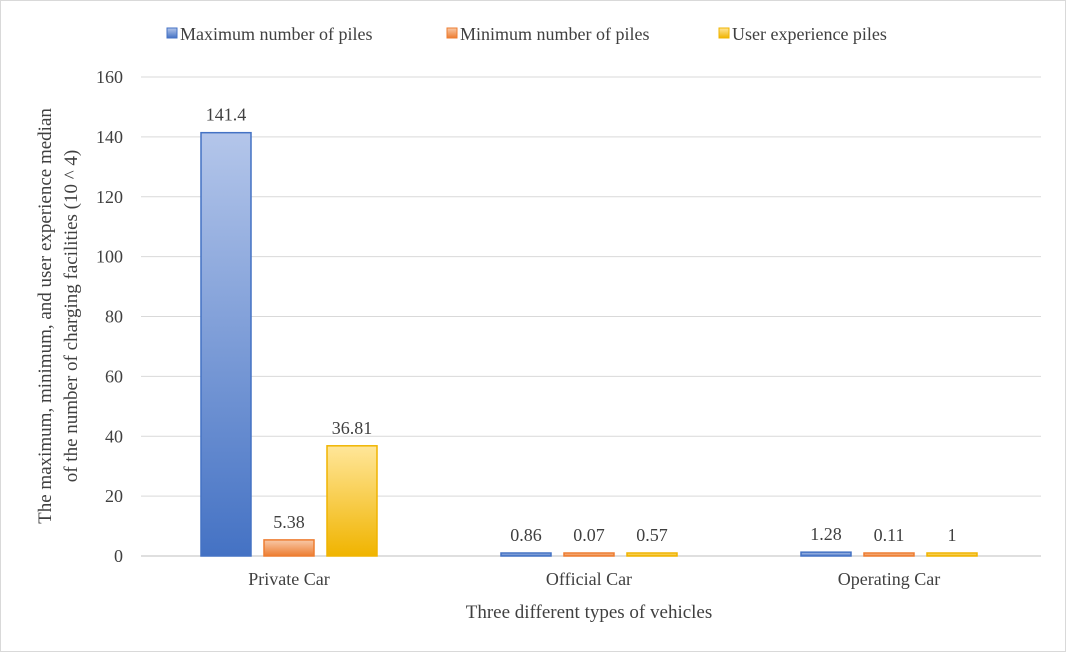 The image size is (1066, 653). Describe the element at coordinates (952, 535) in the screenshot. I see `data-label: 1` at that location.